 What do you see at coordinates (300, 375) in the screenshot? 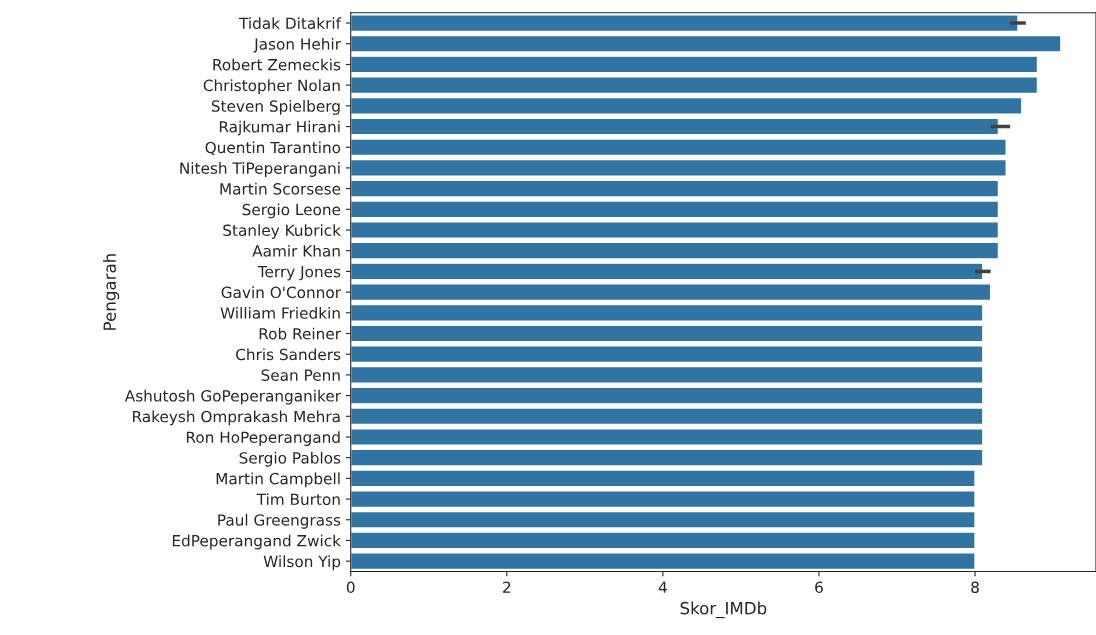
I see `y-tick-label: Sean Penn` at bounding box center [300, 375].